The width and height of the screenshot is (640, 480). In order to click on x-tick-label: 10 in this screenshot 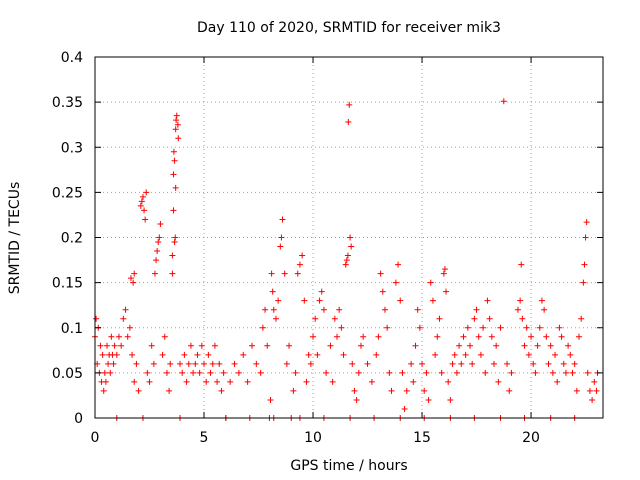, I will do `click(313, 438)`.